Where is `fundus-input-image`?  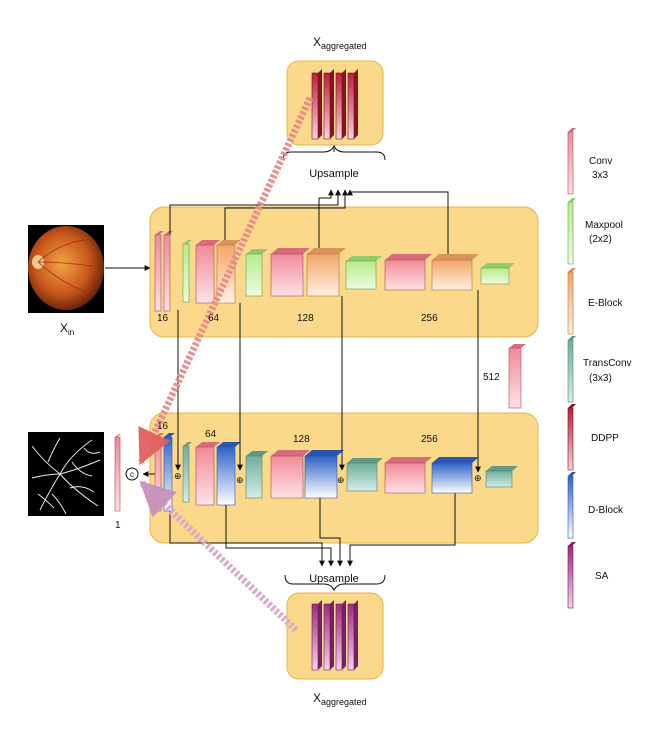 fundus-input-image is located at coordinates (66, 269).